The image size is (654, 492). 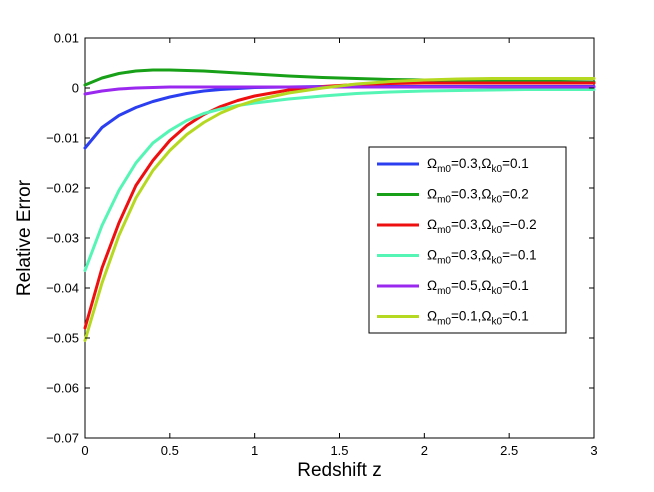 What do you see at coordinates (509, 450) in the screenshot?
I see `x-tick-label: 2.5` at bounding box center [509, 450].